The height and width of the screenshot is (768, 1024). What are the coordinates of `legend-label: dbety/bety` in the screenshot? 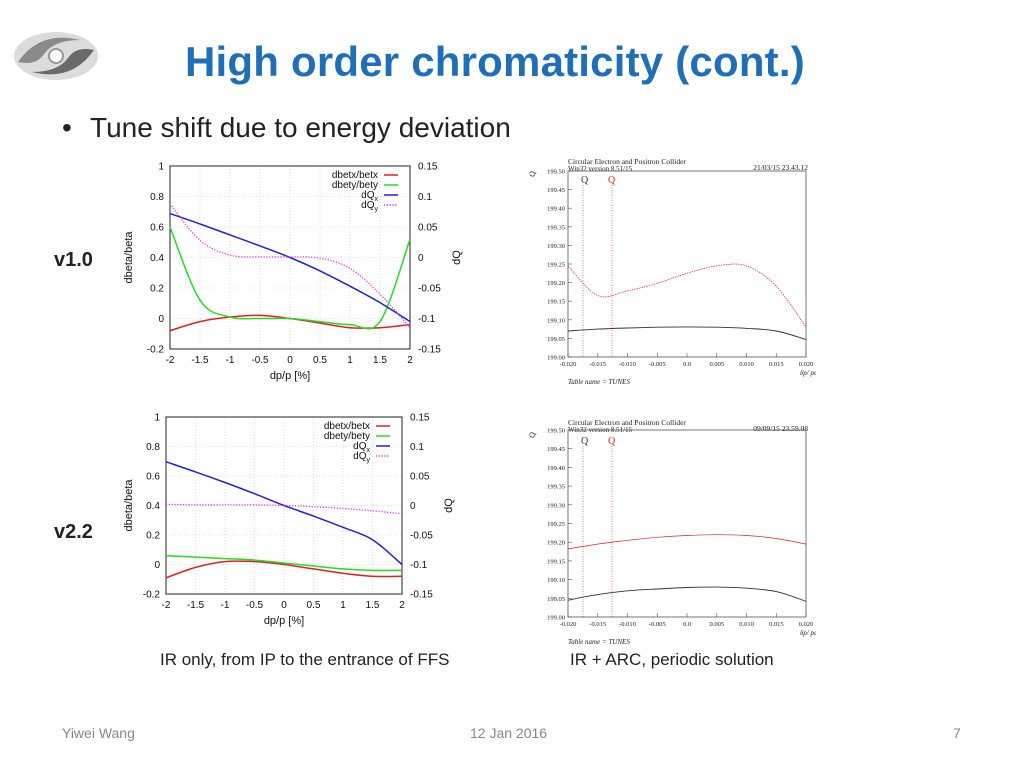 It's located at (347, 436).